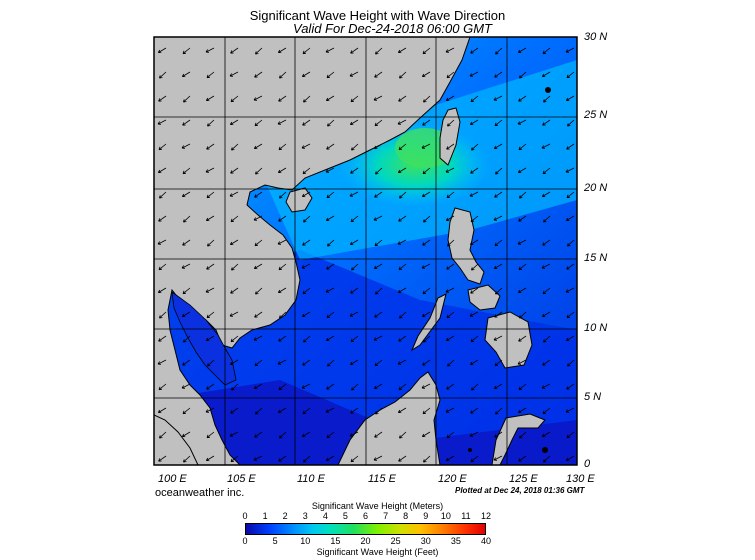 Image resolution: width=755 pixels, height=560 pixels. Describe the element at coordinates (285, 516) in the screenshot. I see `colorbar-meters-tick: 2` at that location.